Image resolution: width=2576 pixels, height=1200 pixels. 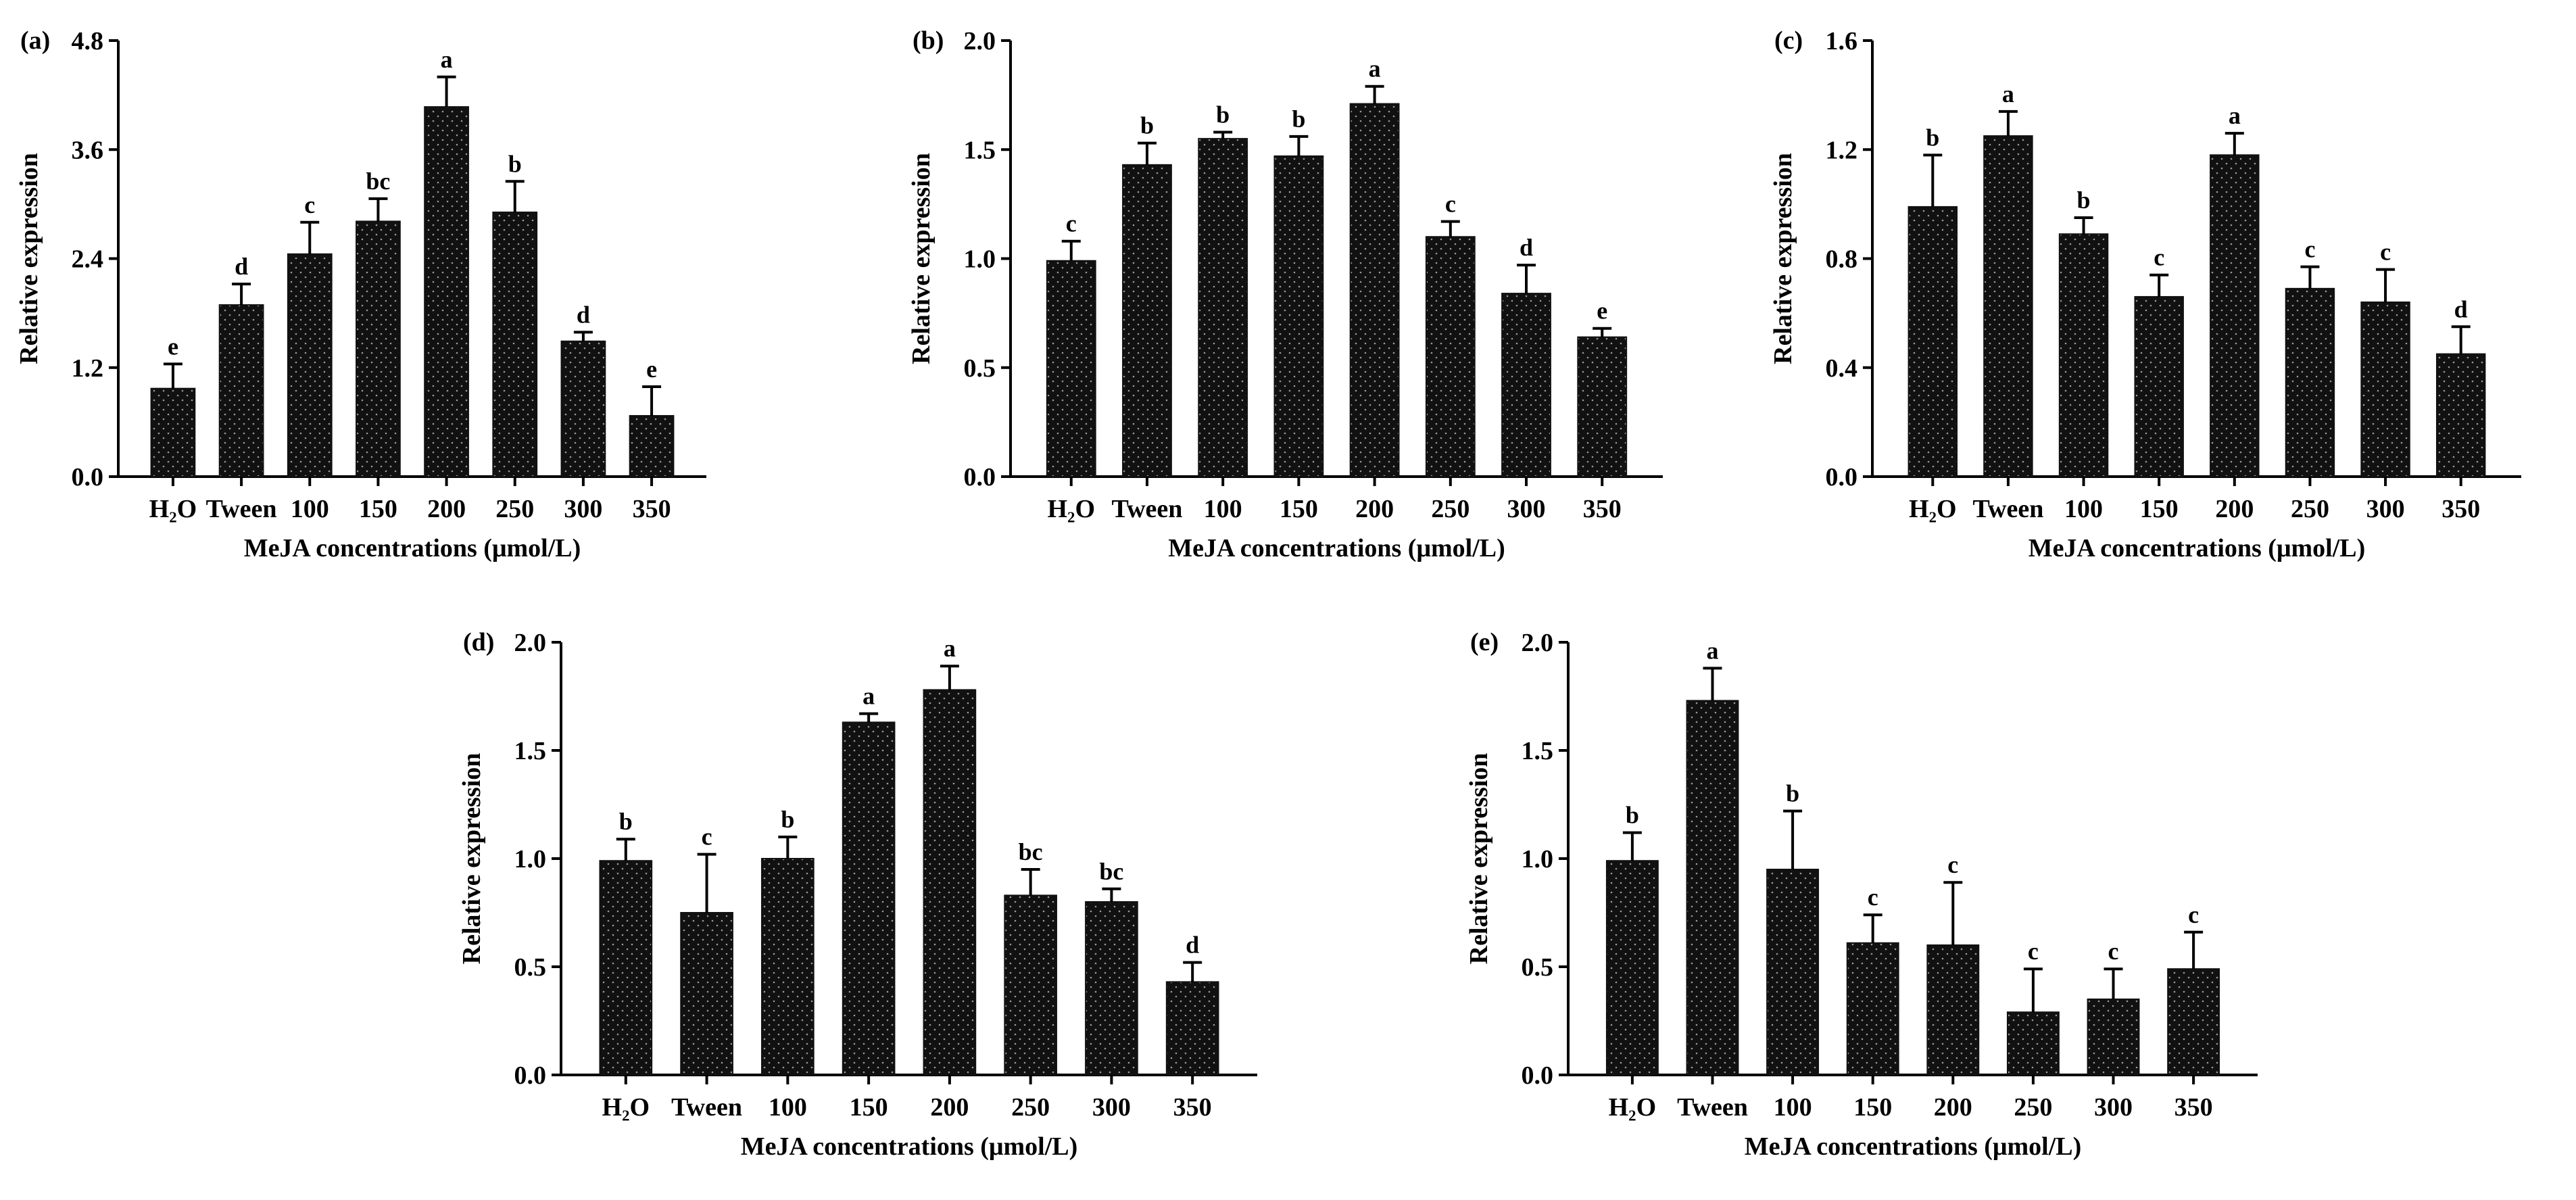 What do you see at coordinates (1842, 41) in the screenshot?
I see `y-tick-label: 1.6` at bounding box center [1842, 41].